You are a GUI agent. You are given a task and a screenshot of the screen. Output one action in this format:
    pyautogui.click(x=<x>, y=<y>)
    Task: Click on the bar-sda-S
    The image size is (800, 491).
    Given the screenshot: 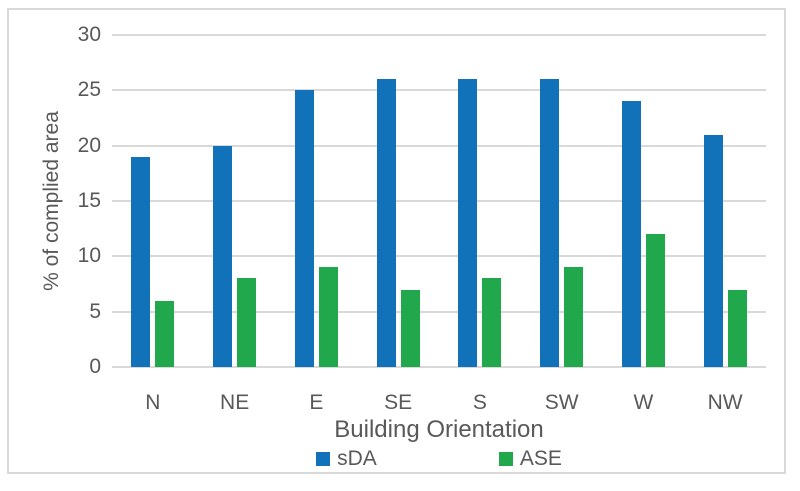 What is the action you would take?
    pyautogui.click(x=468, y=223)
    